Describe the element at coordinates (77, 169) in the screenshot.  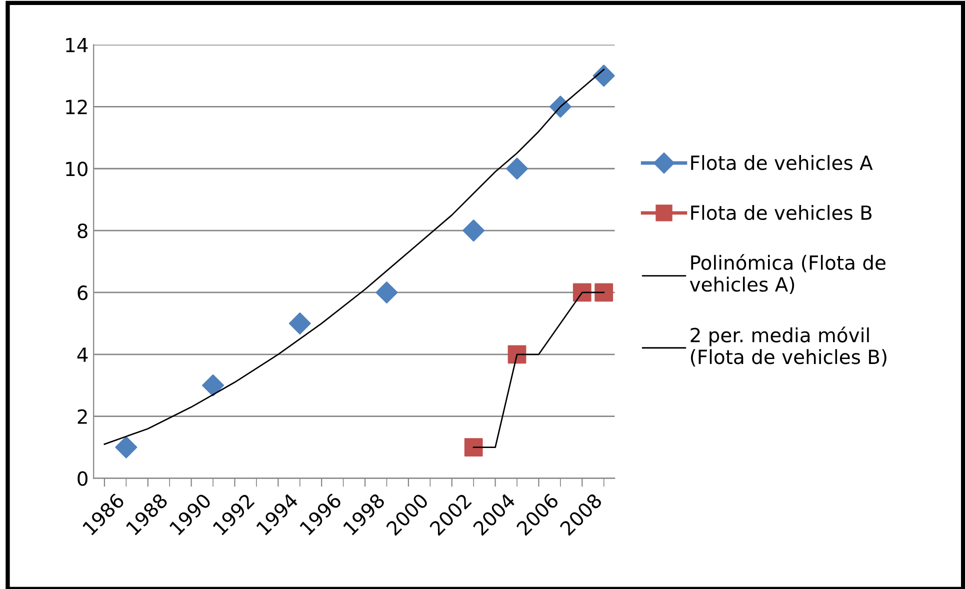
I see `y-tick-label: 10` at that location.